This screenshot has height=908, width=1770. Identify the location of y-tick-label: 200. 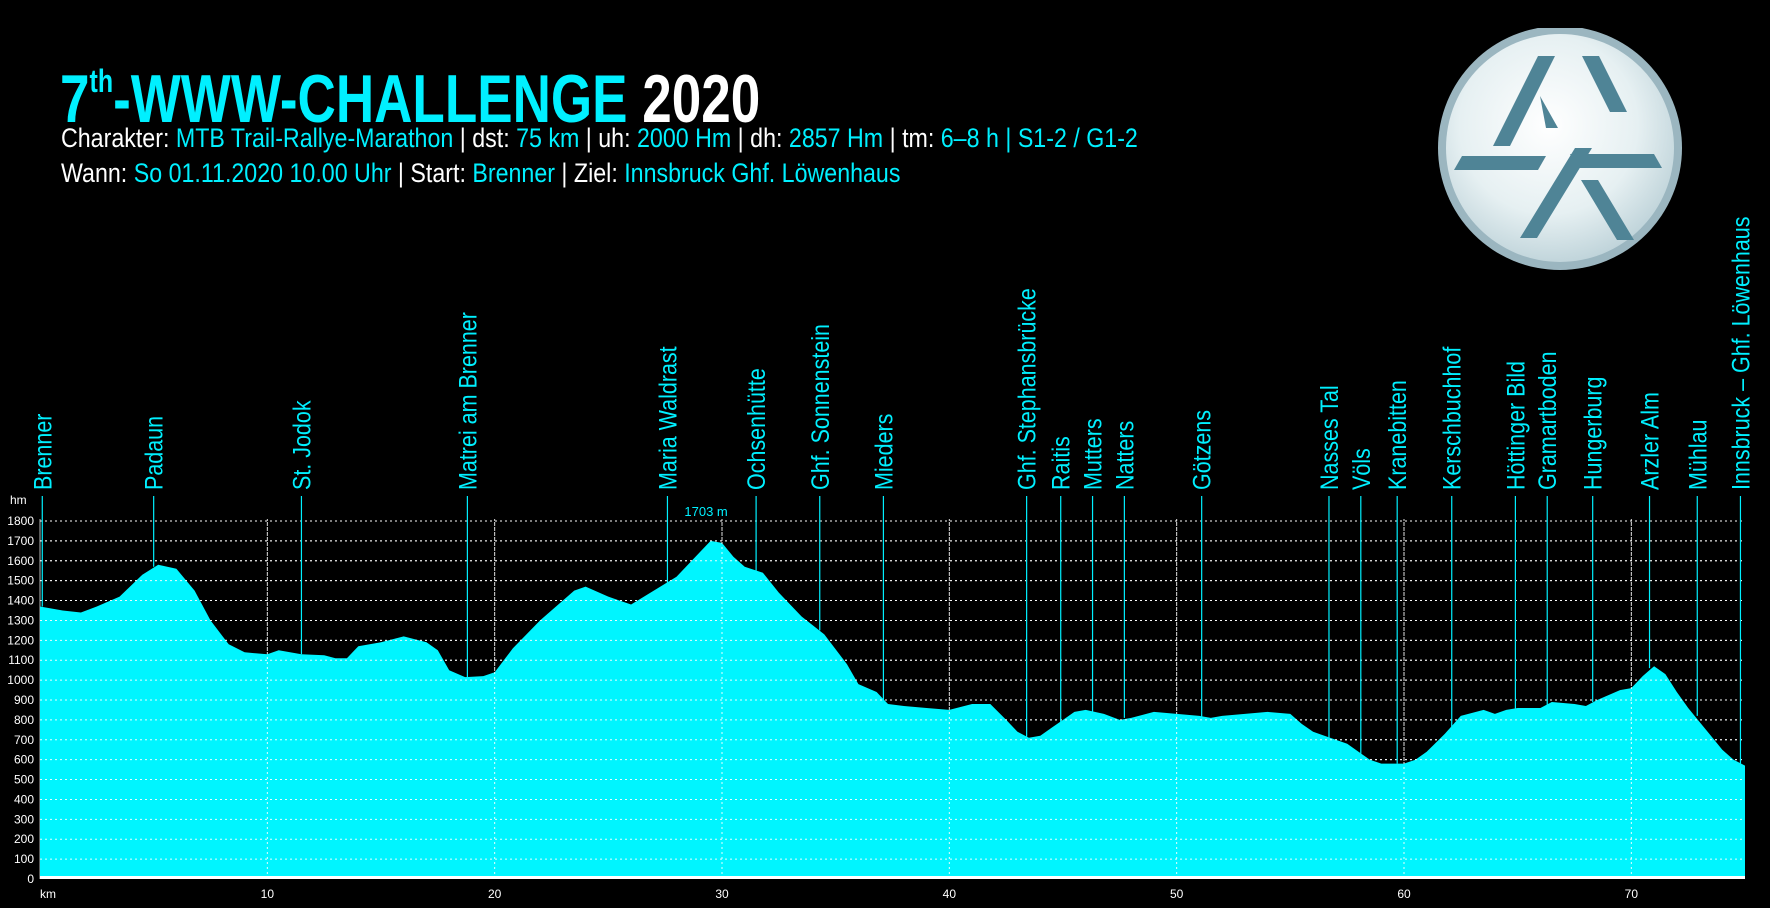
(24, 839).